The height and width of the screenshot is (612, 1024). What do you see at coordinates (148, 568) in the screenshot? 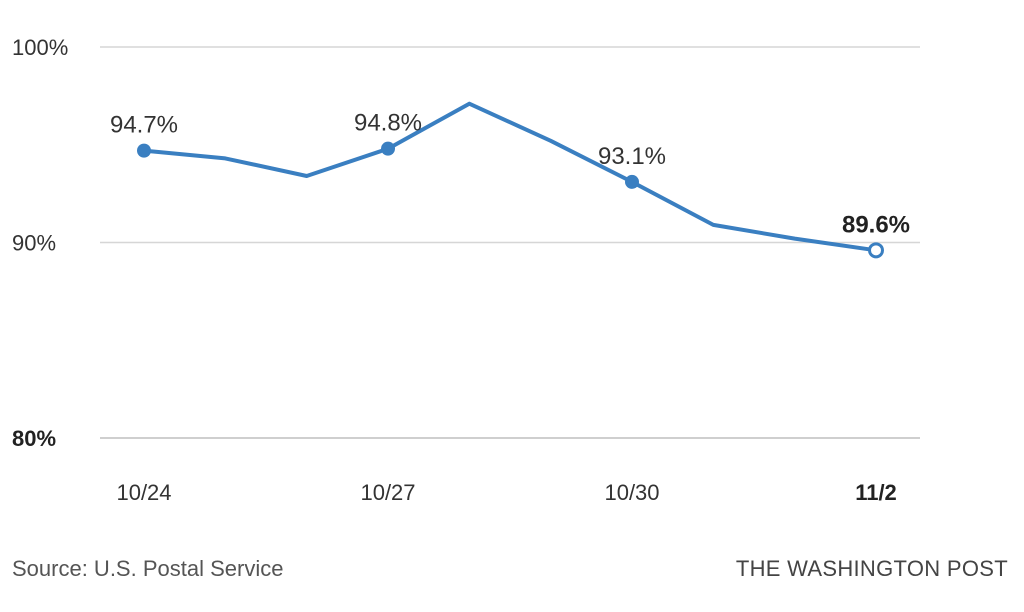
I see `source-note: Source: U.S. Postal Service` at bounding box center [148, 568].